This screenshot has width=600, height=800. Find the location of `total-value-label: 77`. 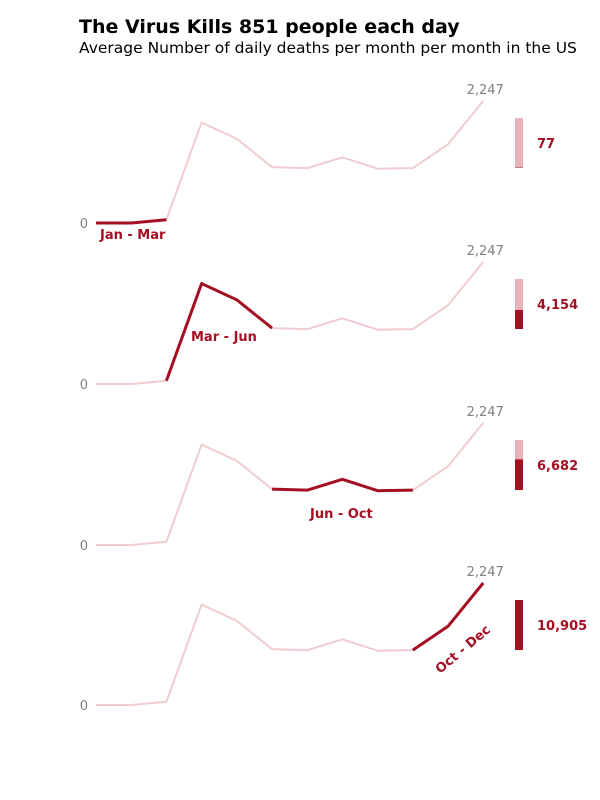

total-value-label: 77 is located at coordinates (546, 144).